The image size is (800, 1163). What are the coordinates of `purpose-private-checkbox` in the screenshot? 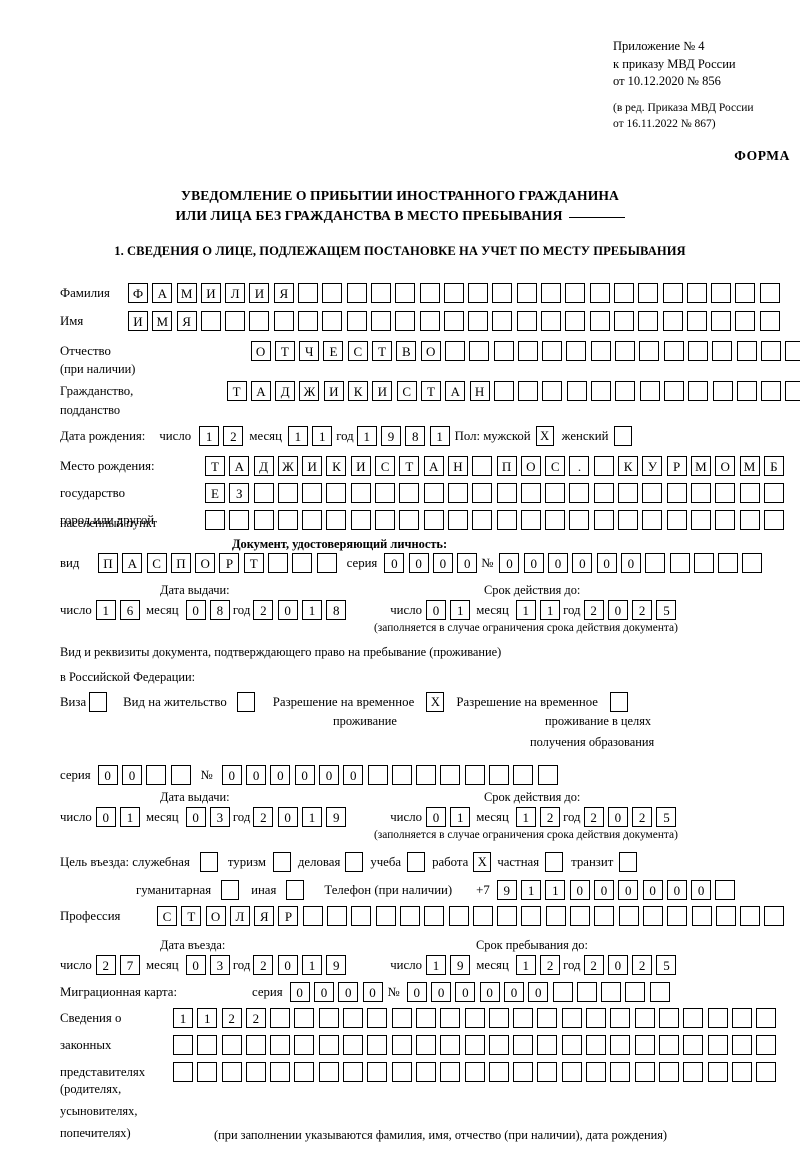 It's located at (554, 862).